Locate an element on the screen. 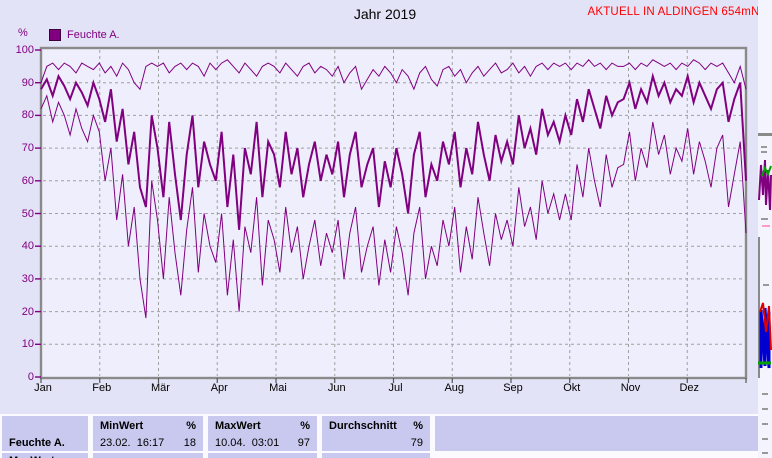  stats-value: 10.04. 03:01 97 is located at coordinates (262, 443).